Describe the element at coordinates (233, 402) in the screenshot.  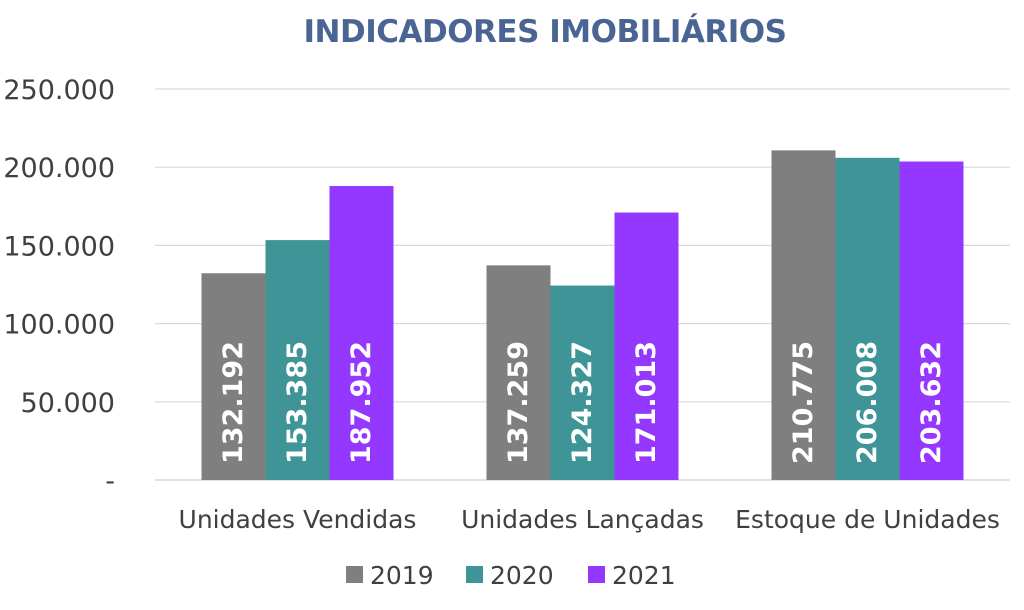
I see `bar-value-label: 132.192` at that location.